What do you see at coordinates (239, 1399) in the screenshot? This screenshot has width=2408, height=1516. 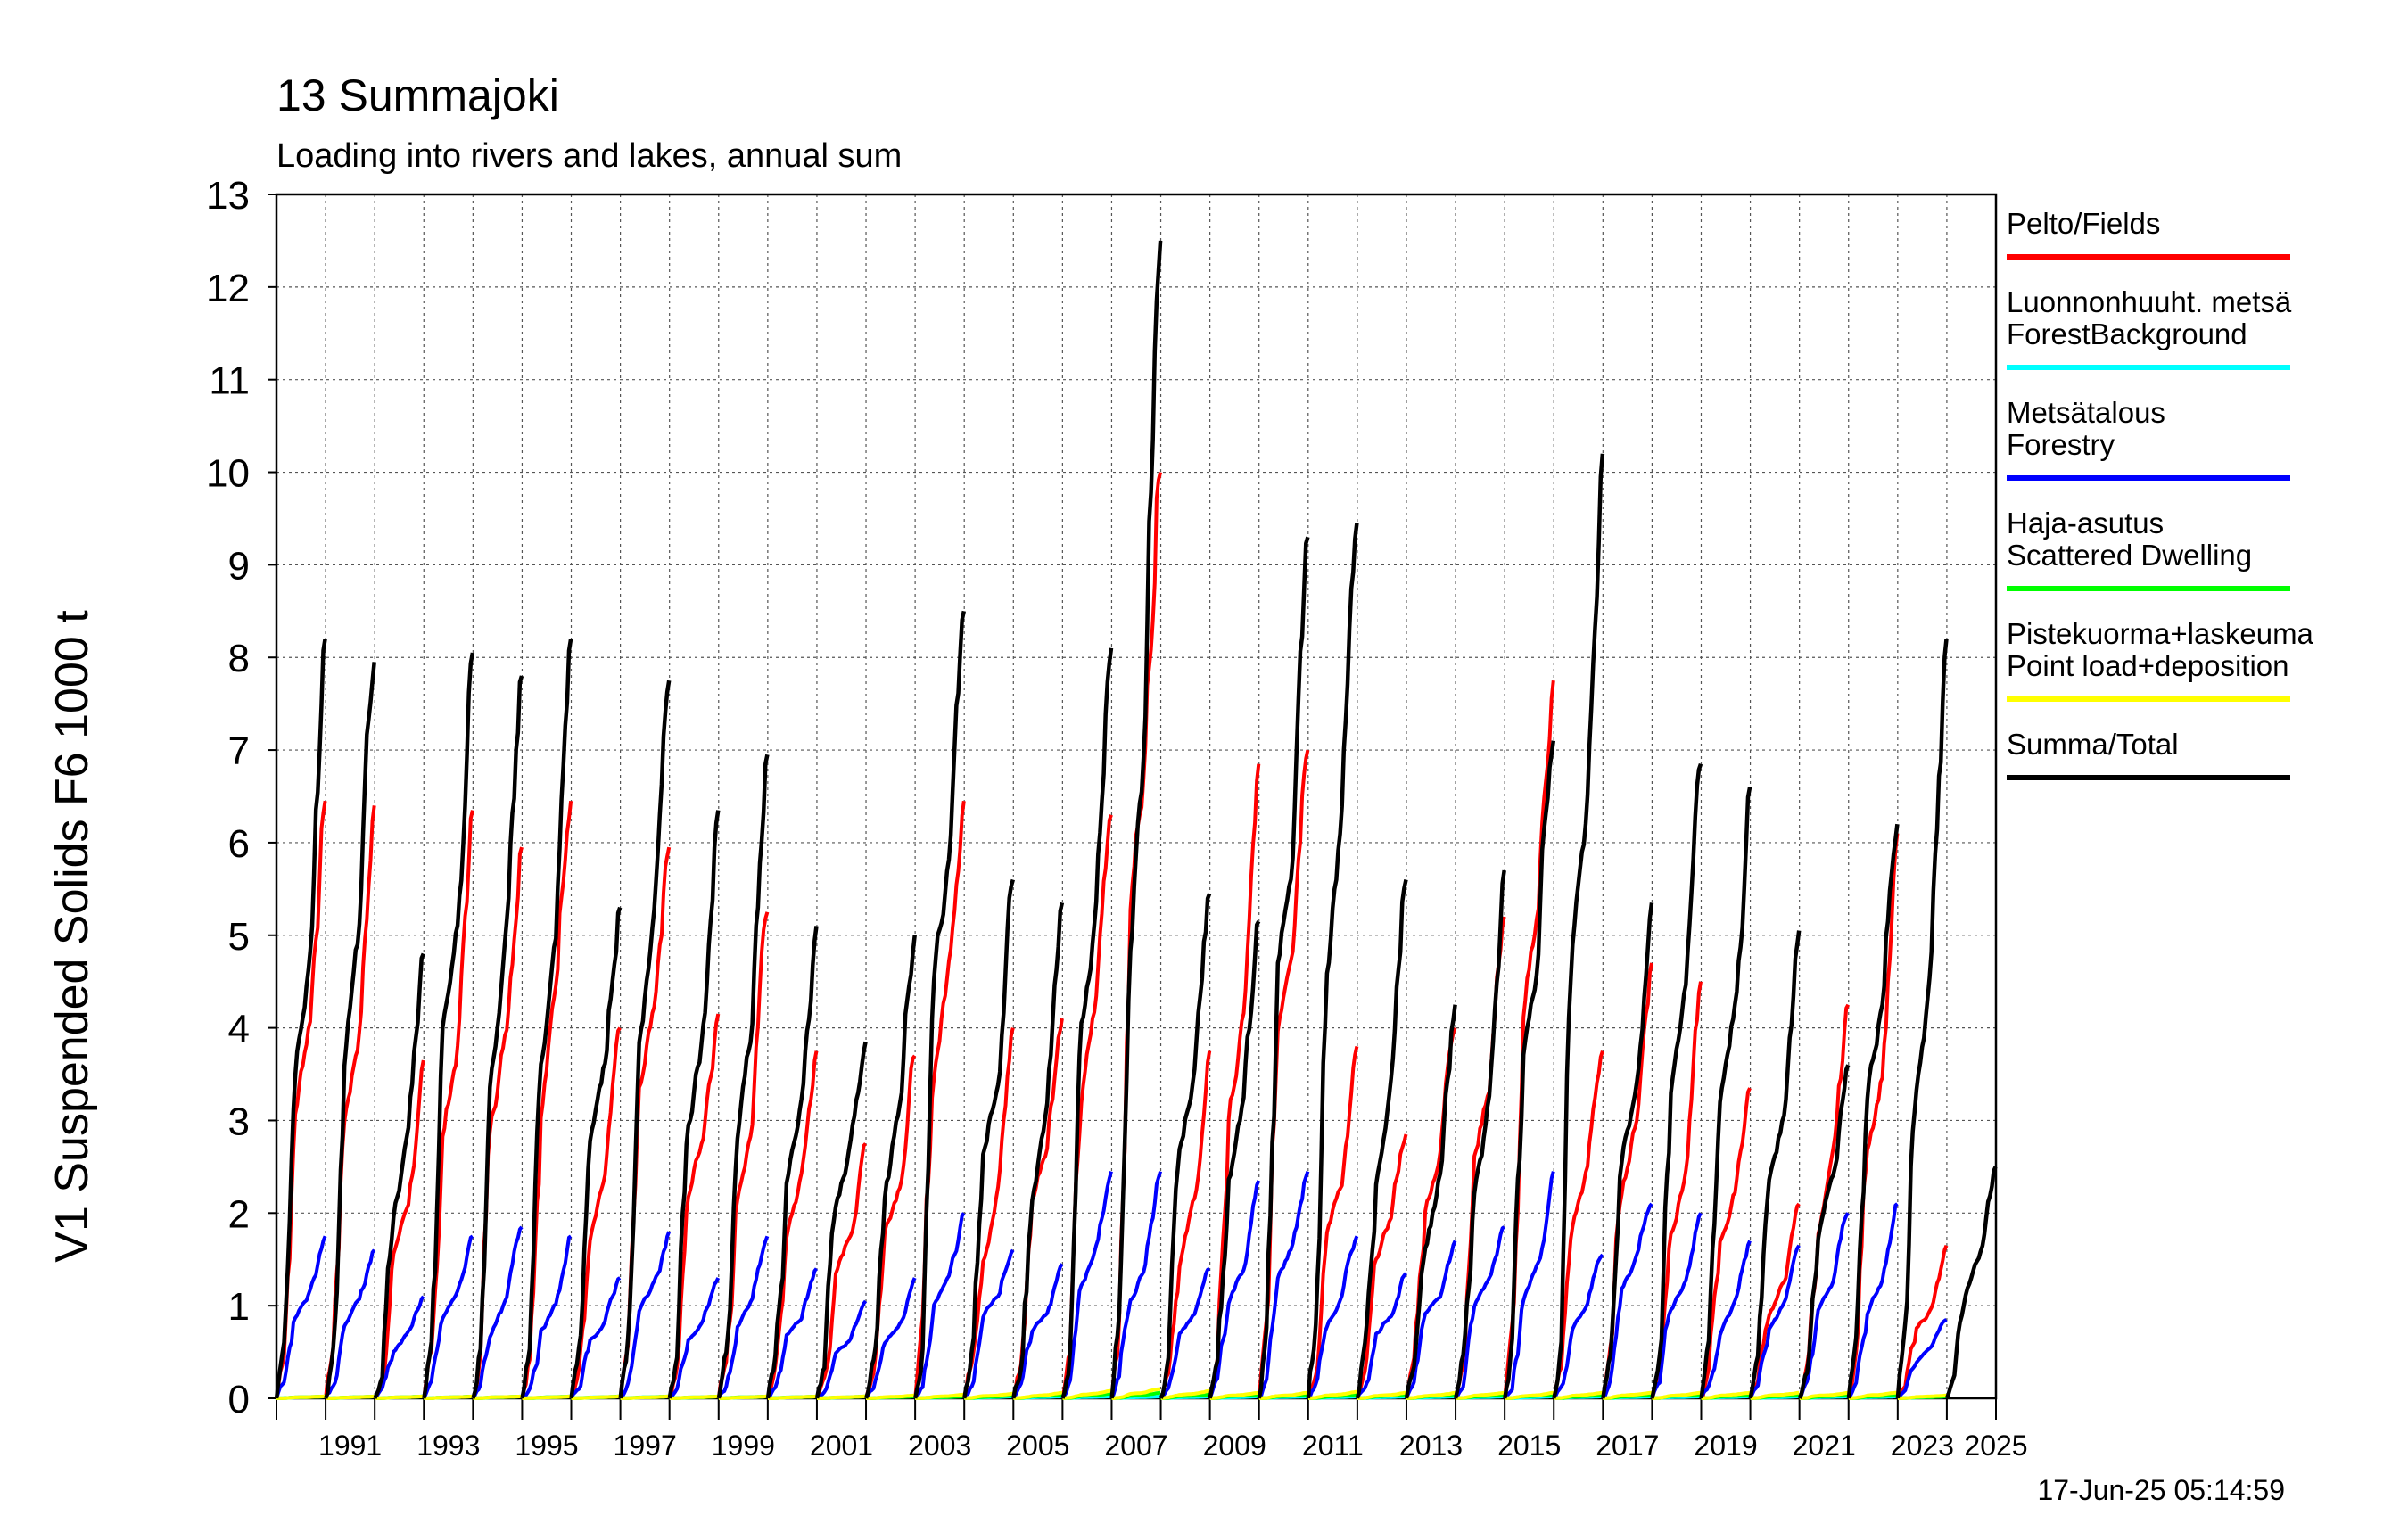 I see `y-tick-label: 0` at bounding box center [239, 1399].